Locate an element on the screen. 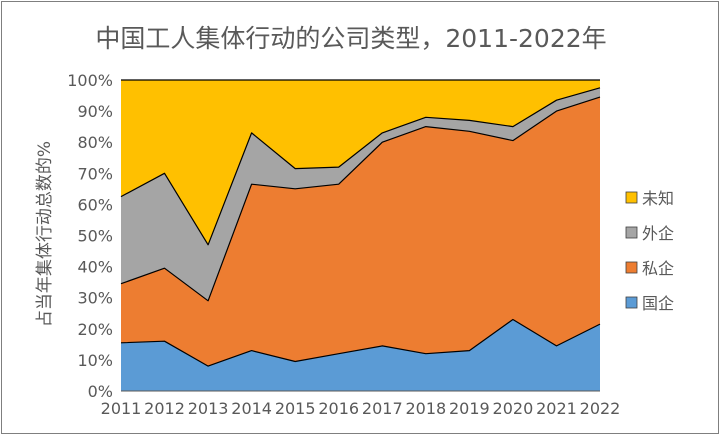 This screenshot has height=435, width=720. y-tick-label: 20% is located at coordinates (95, 329).